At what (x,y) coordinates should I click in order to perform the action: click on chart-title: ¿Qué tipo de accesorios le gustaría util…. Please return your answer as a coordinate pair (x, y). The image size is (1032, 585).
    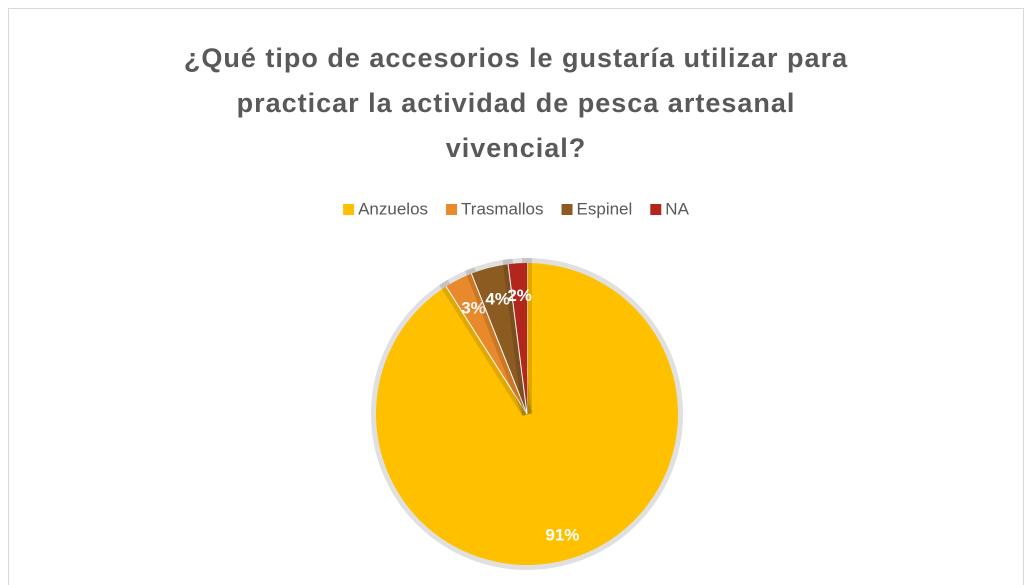
    Looking at the image, I should click on (516, 103).